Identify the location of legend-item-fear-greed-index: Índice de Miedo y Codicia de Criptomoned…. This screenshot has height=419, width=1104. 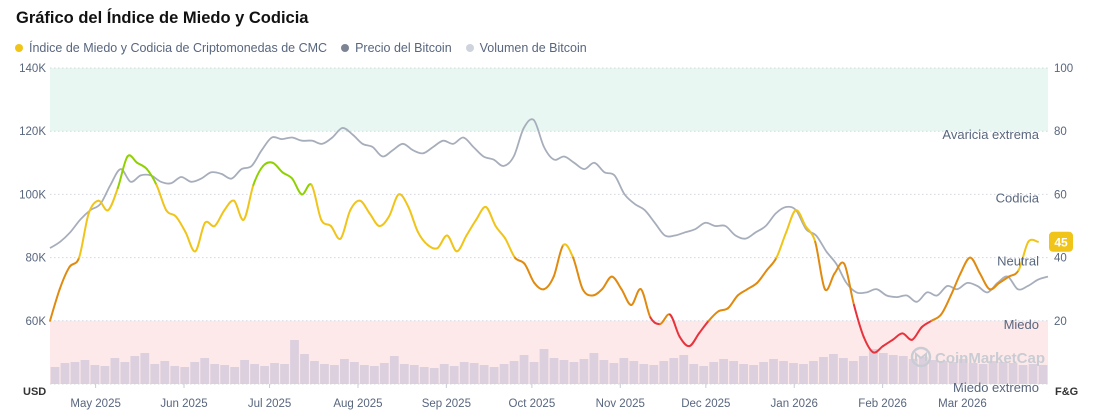
(171, 48).